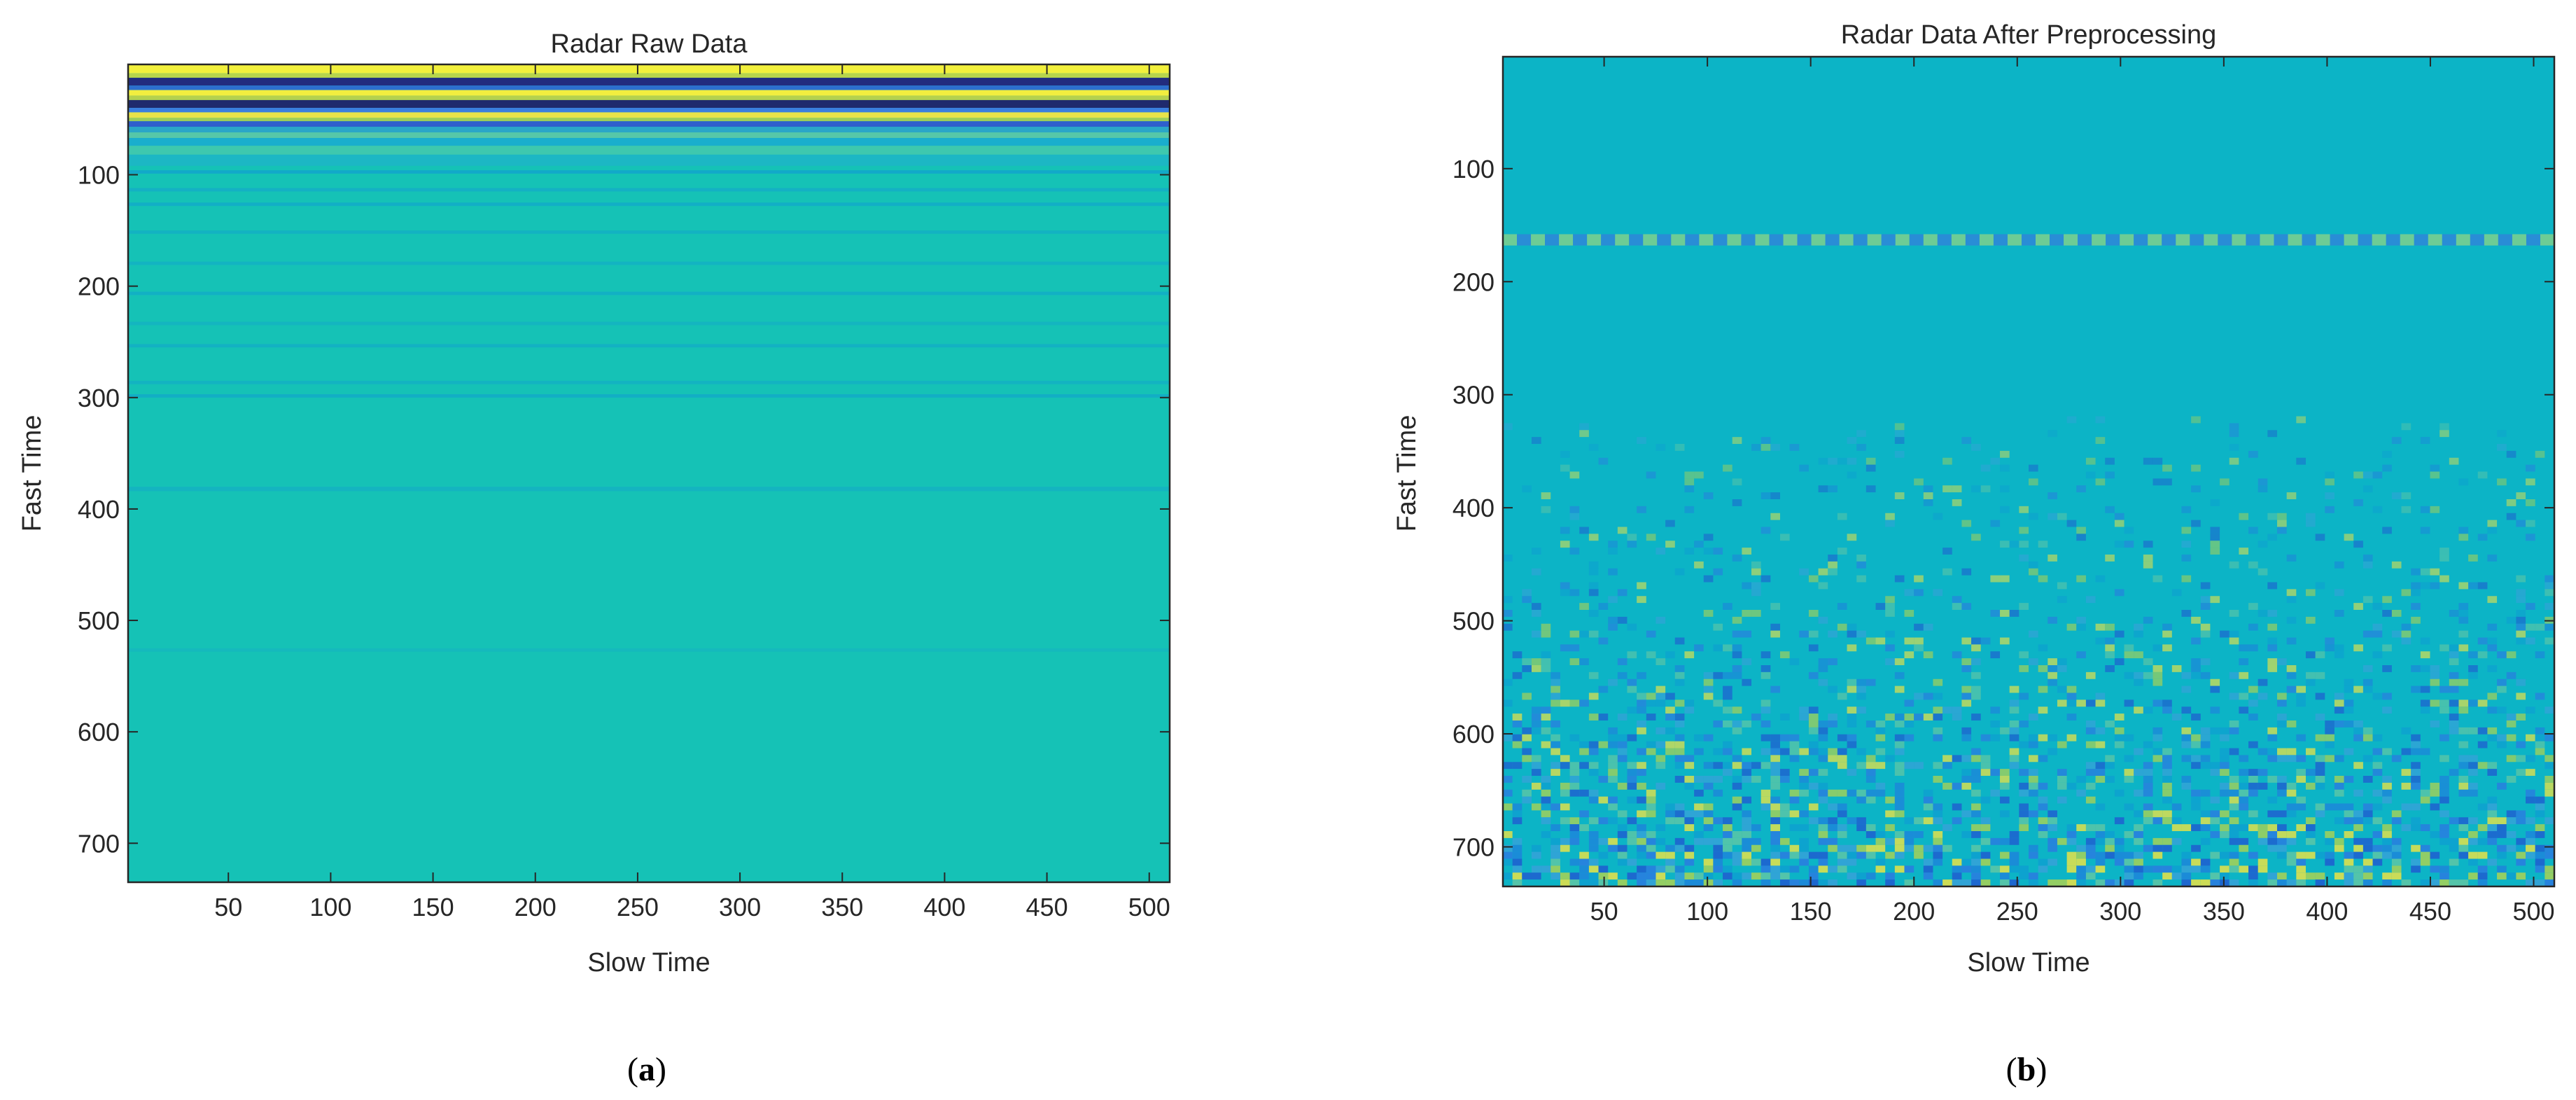  What do you see at coordinates (648, 962) in the screenshot?
I see `chart-a-xlabel: Slow Time` at bounding box center [648, 962].